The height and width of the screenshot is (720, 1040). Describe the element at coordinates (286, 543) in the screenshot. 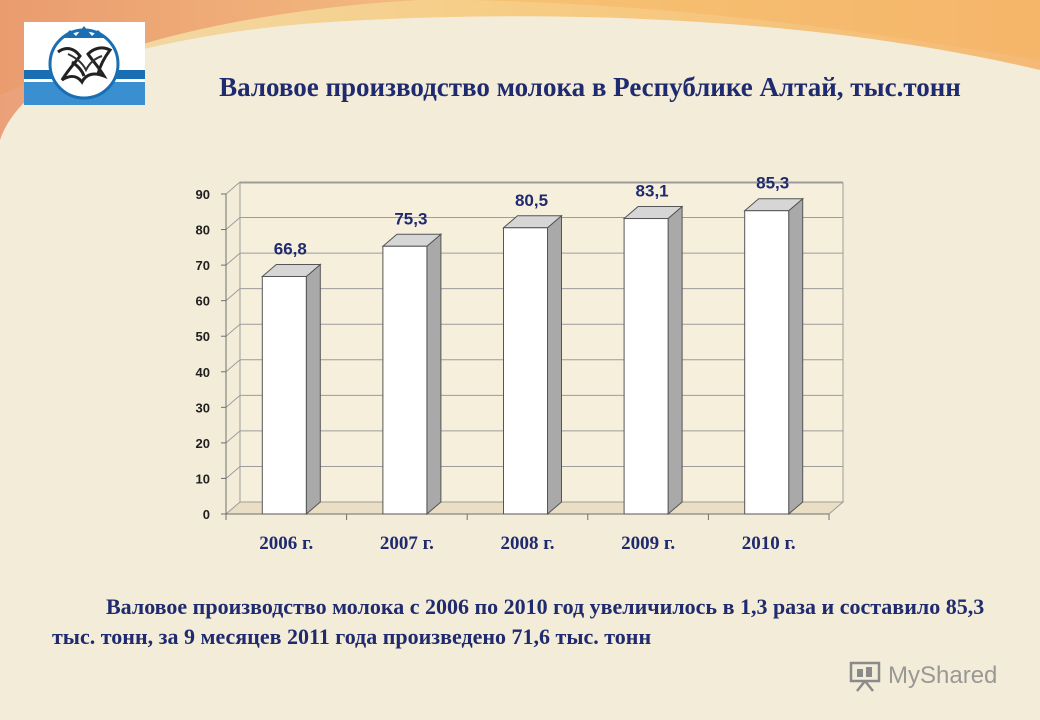

I see `x-tick-label: 2006 г.` at that location.